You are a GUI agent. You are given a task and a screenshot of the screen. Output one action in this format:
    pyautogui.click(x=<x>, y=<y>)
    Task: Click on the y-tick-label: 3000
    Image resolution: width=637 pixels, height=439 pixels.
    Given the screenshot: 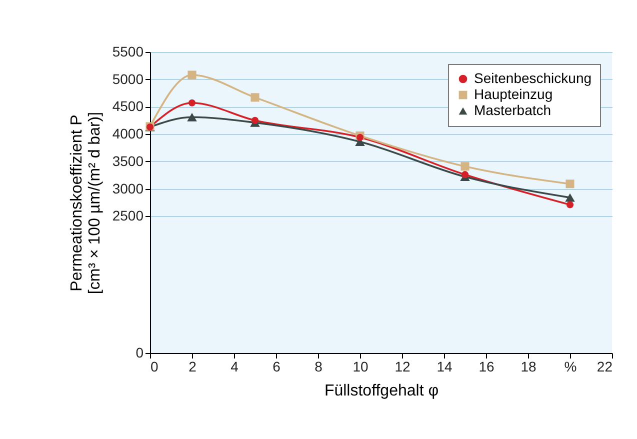 What is the action you would take?
    pyautogui.click(x=128, y=188)
    